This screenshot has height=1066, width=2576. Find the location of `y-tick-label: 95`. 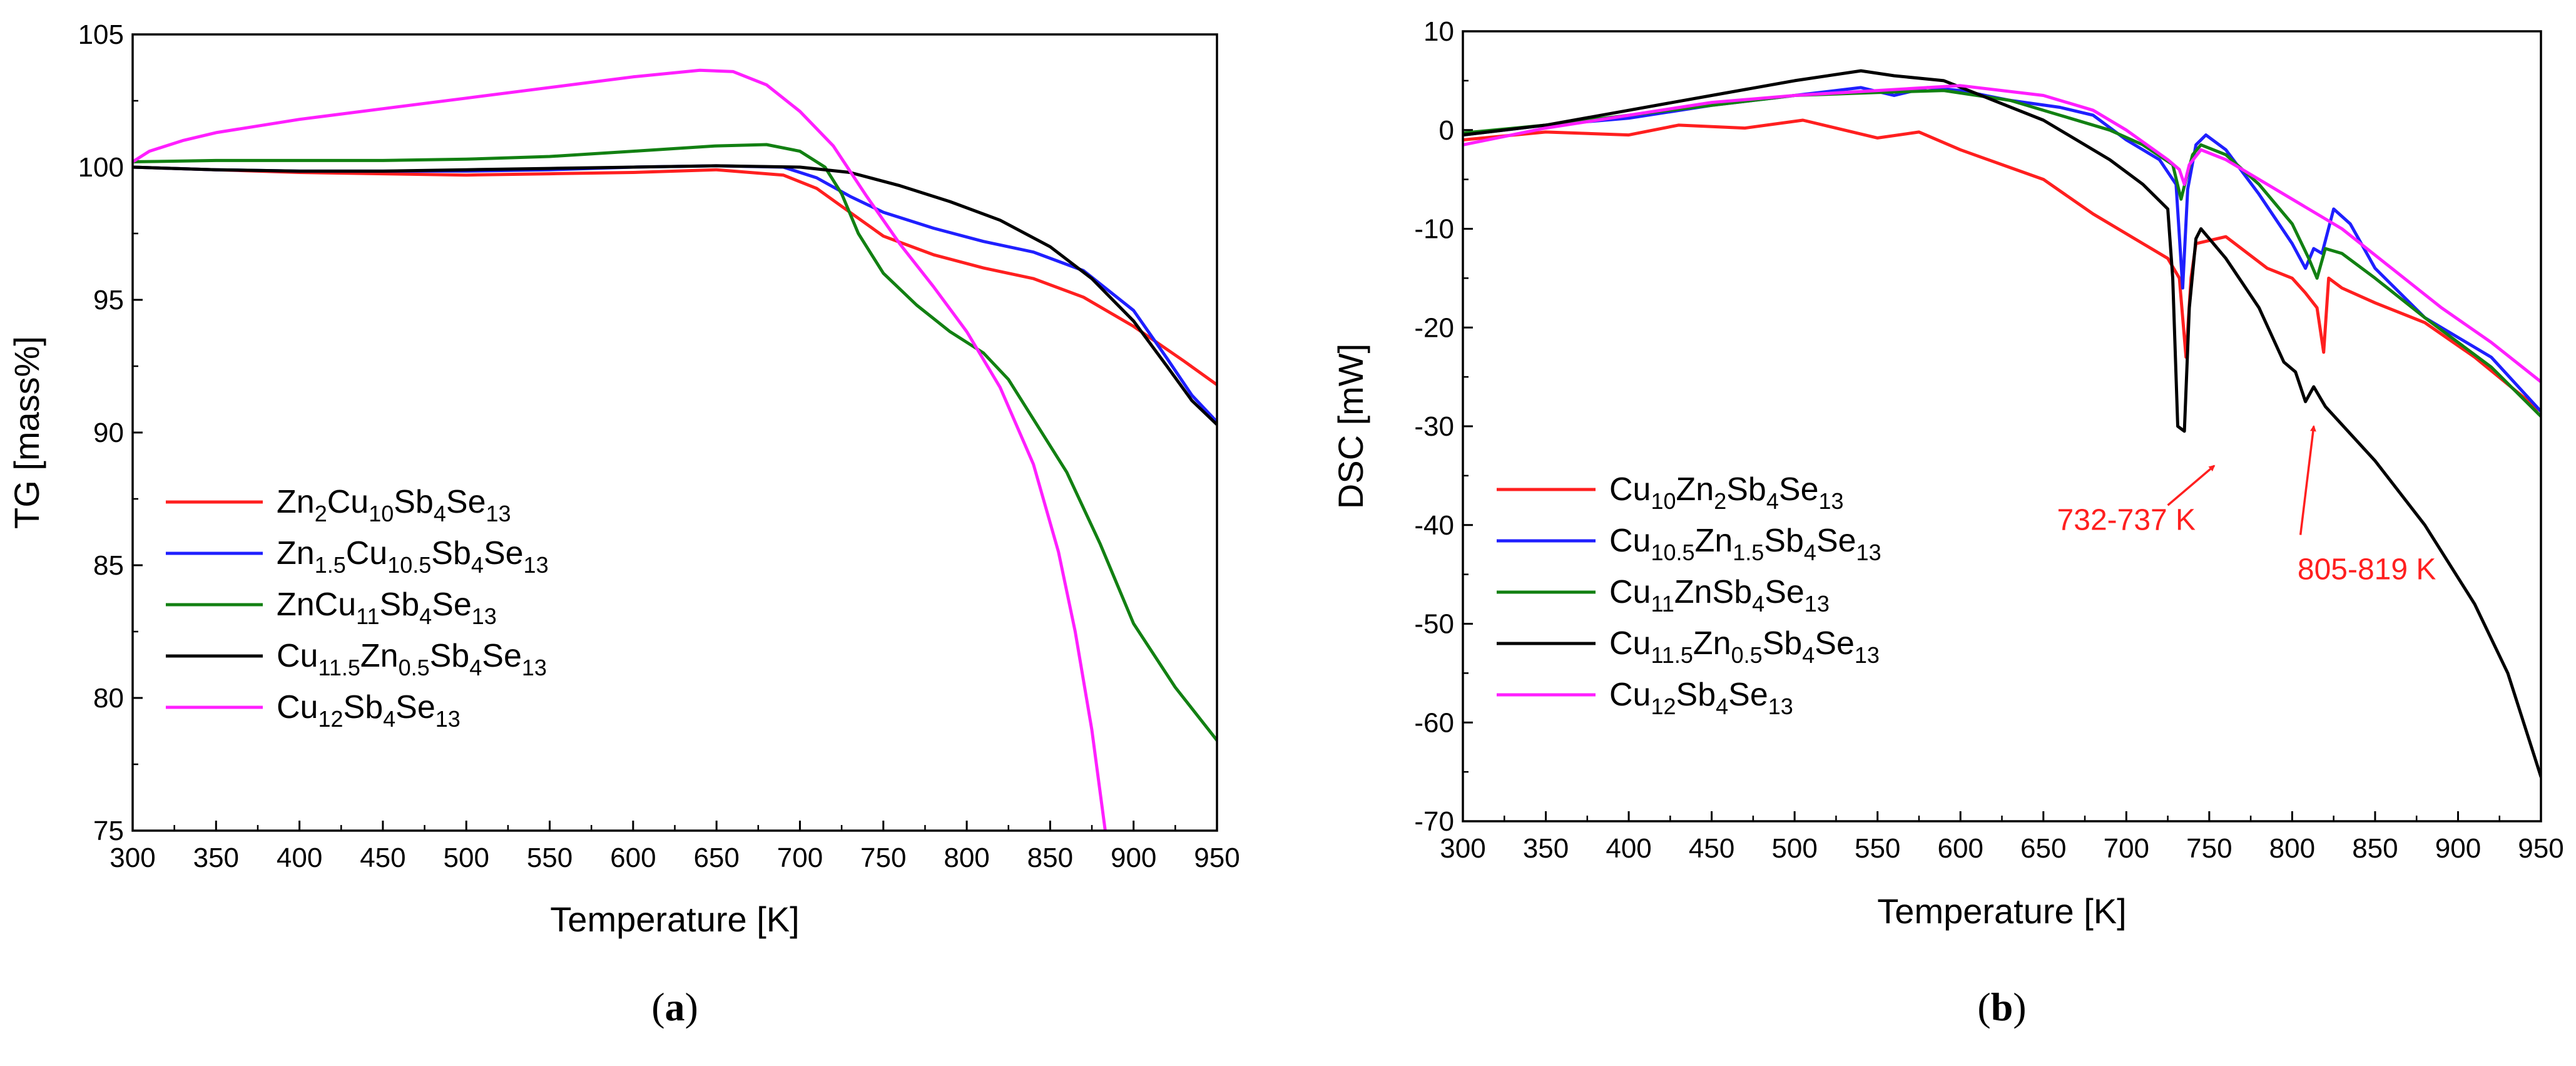

y-tick-label: 95 is located at coordinates (108, 300).